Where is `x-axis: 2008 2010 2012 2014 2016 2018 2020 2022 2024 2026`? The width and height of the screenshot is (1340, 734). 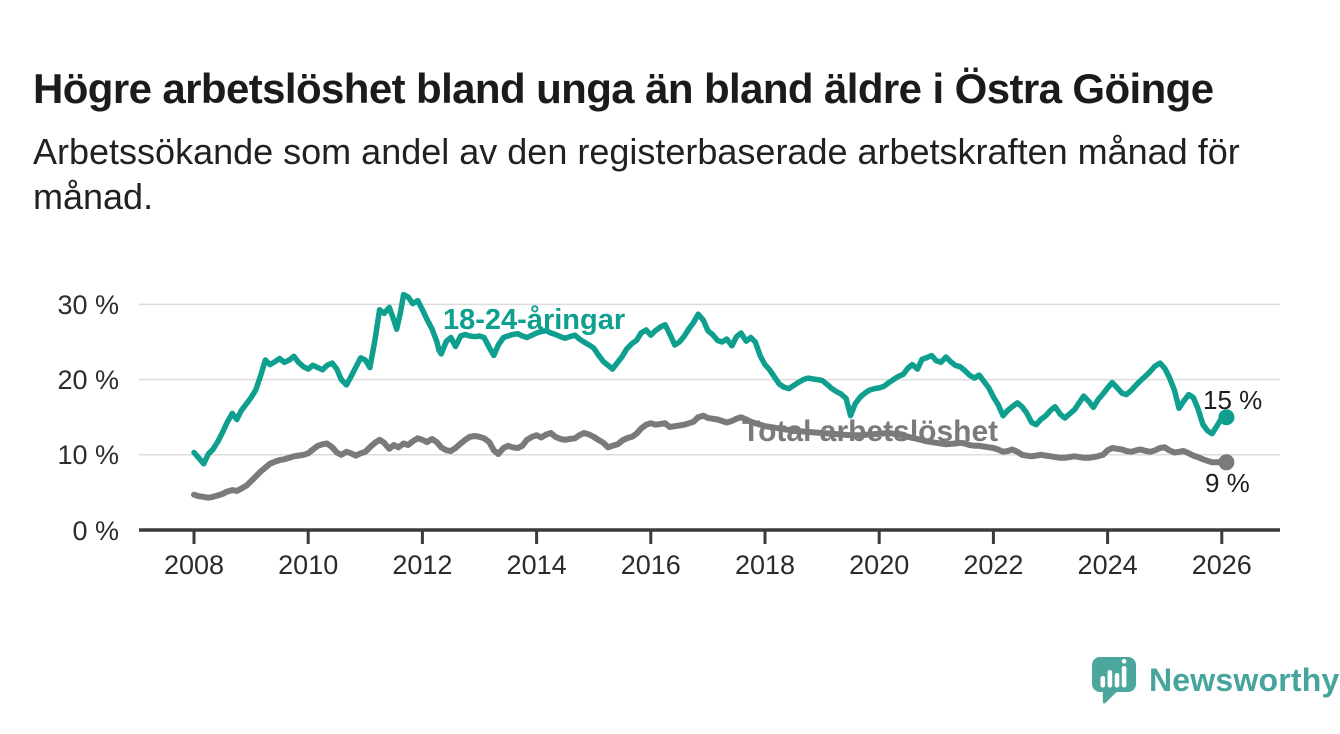 x-axis: 2008 2010 2012 2014 2016 2018 2020 2022 2024 2026 is located at coordinates (708, 555).